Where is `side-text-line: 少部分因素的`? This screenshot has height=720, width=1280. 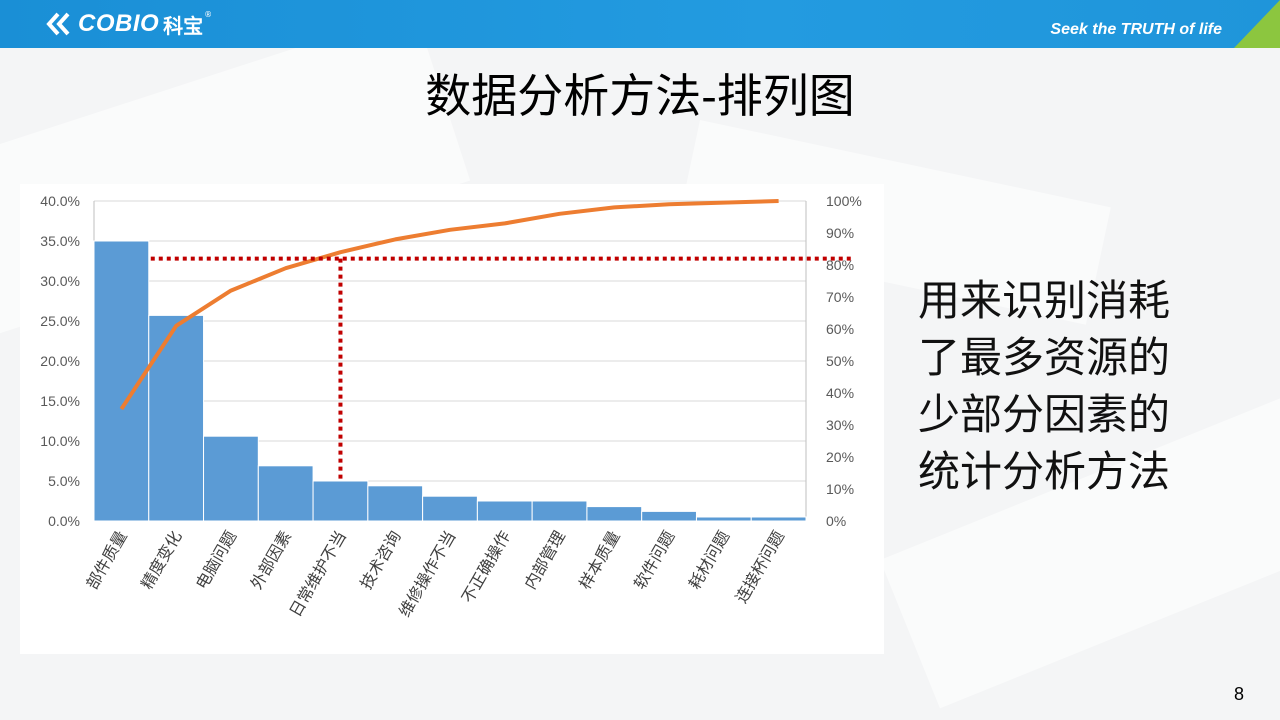
side-text-line: 少部分因素的 is located at coordinates (1044, 414).